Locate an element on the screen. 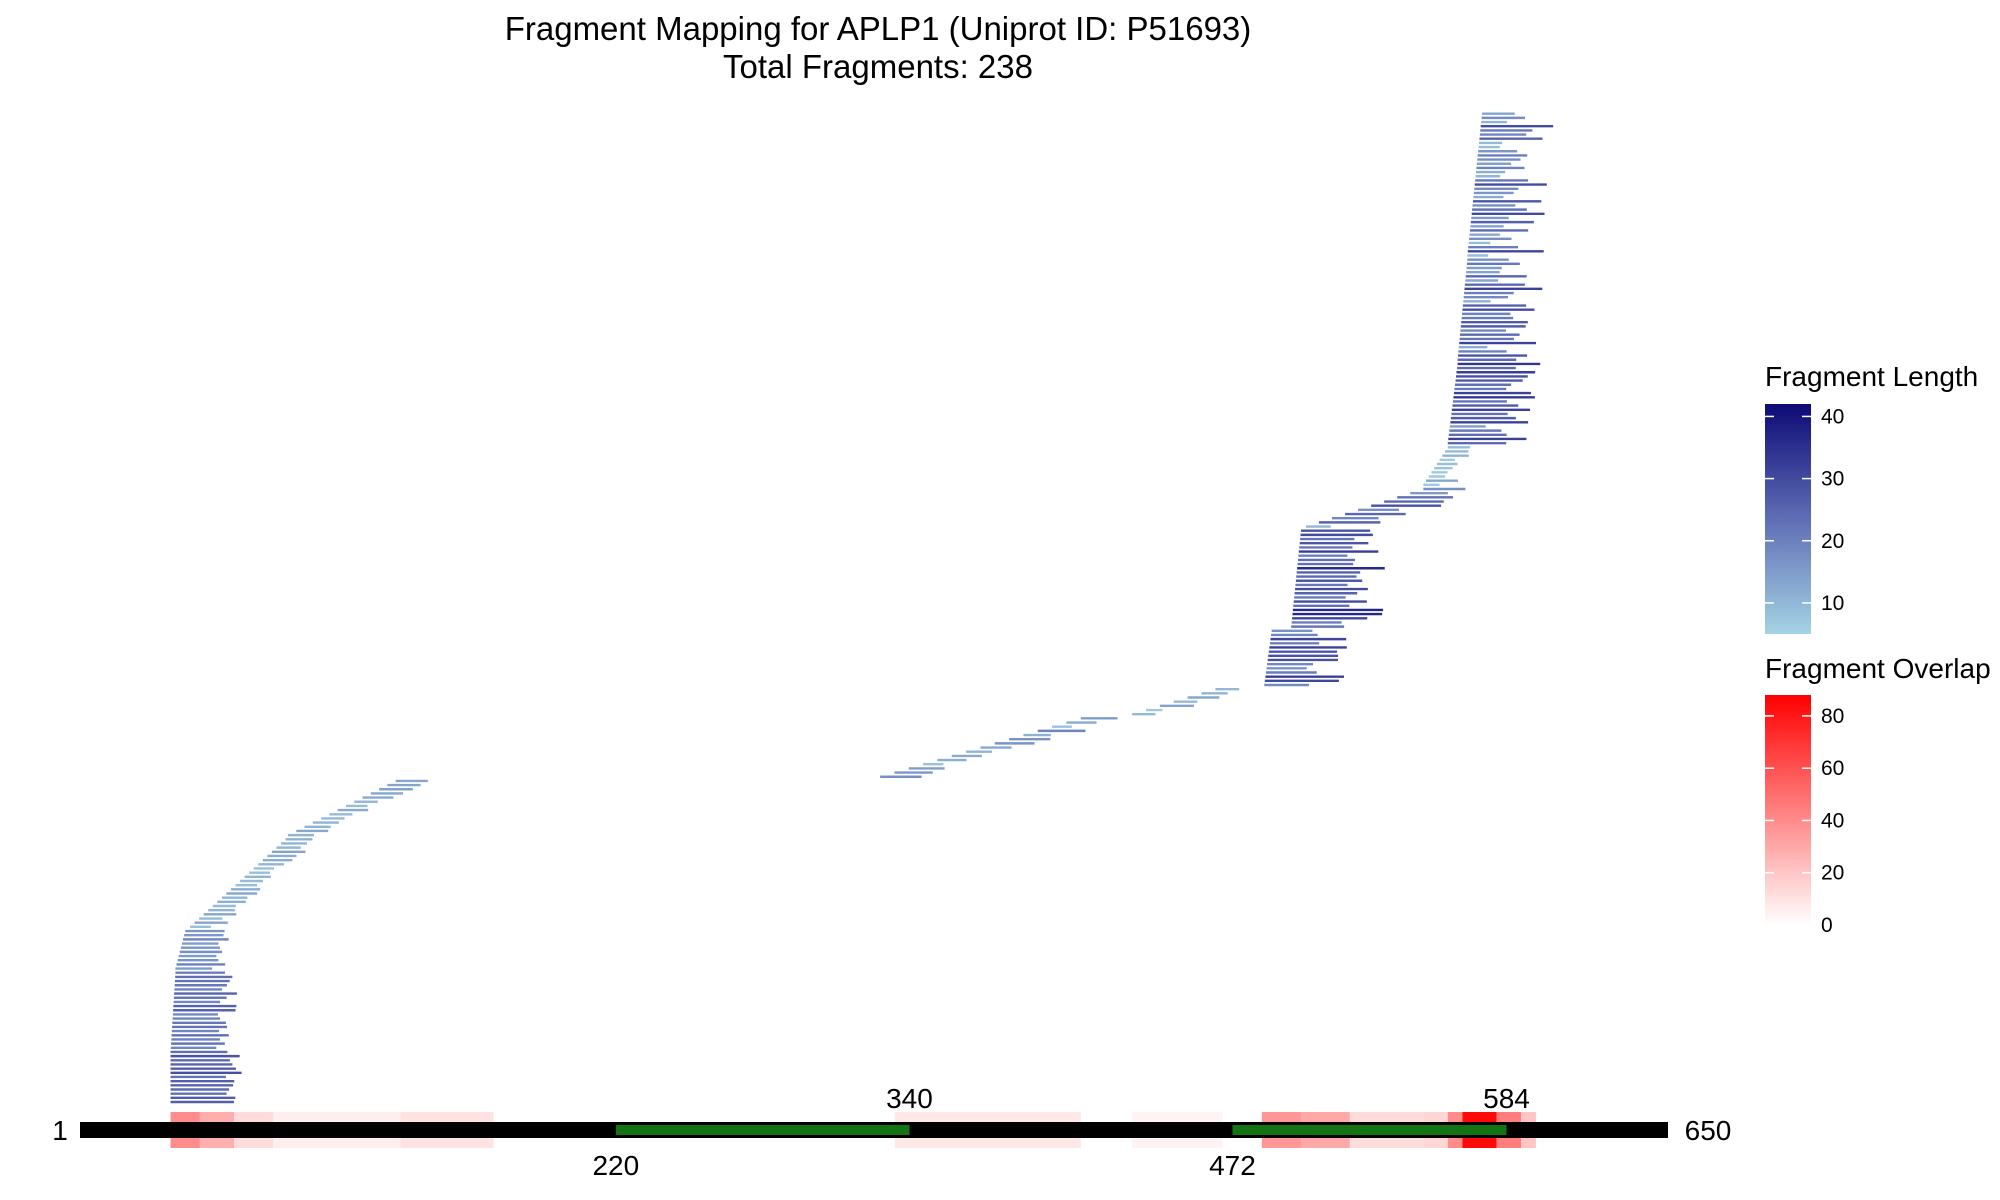 This screenshot has width=2000, height=1200. domain-start-label: 220 is located at coordinates (615, 1165).